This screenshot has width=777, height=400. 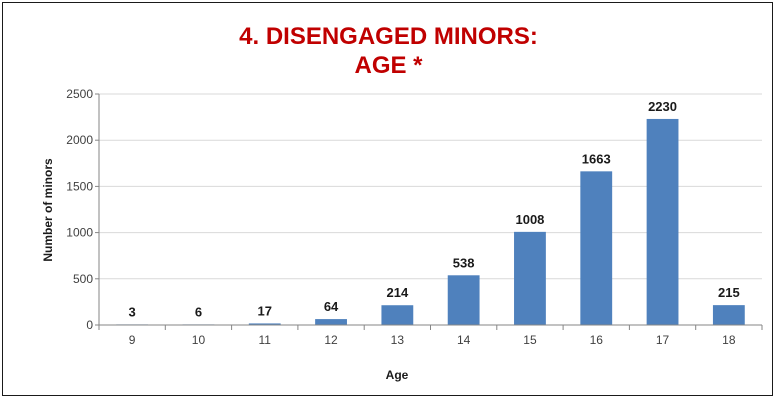 What do you see at coordinates (663, 340) in the screenshot?
I see `x-tick-label: 17` at bounding box center [663, 340].